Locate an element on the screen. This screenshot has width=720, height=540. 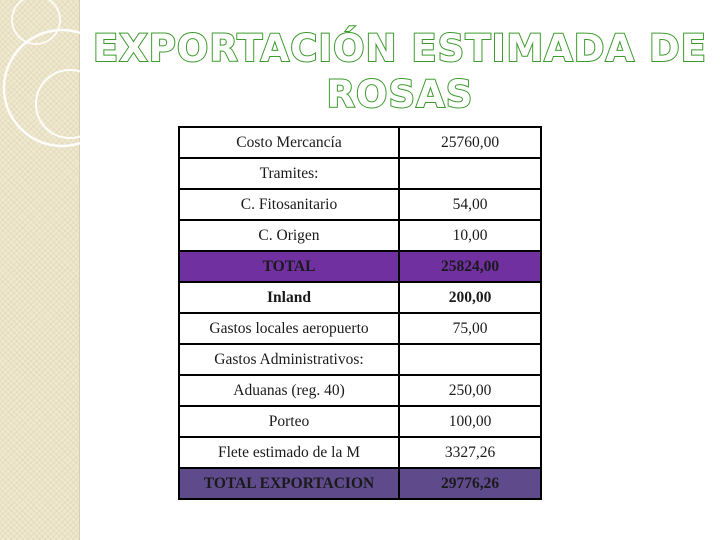
table-row: Tramites: is located at coordinates (360, 173).